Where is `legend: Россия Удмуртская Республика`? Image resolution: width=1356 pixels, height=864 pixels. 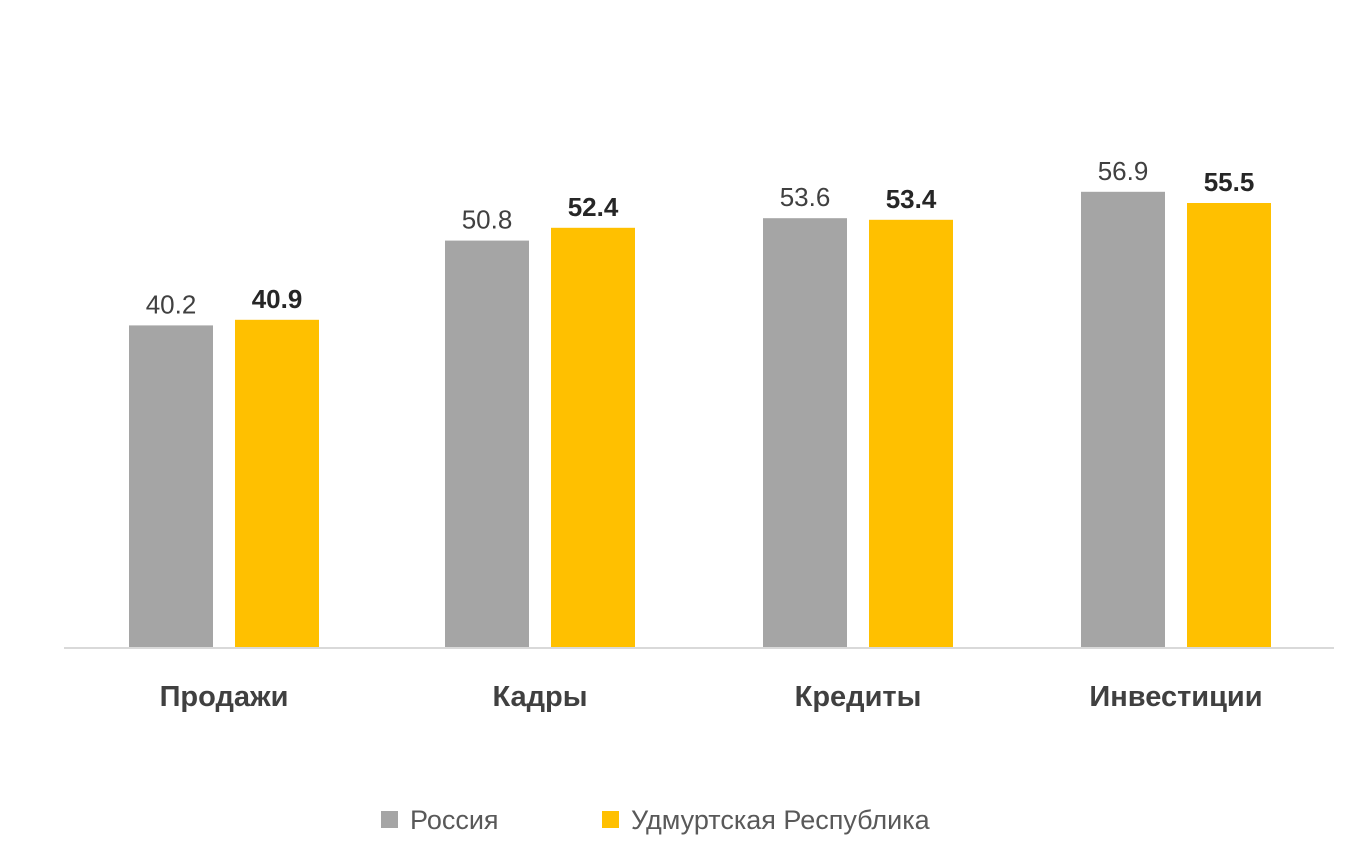 legend: Россия Удмуртская Республика is located at coordinates (656, 820).